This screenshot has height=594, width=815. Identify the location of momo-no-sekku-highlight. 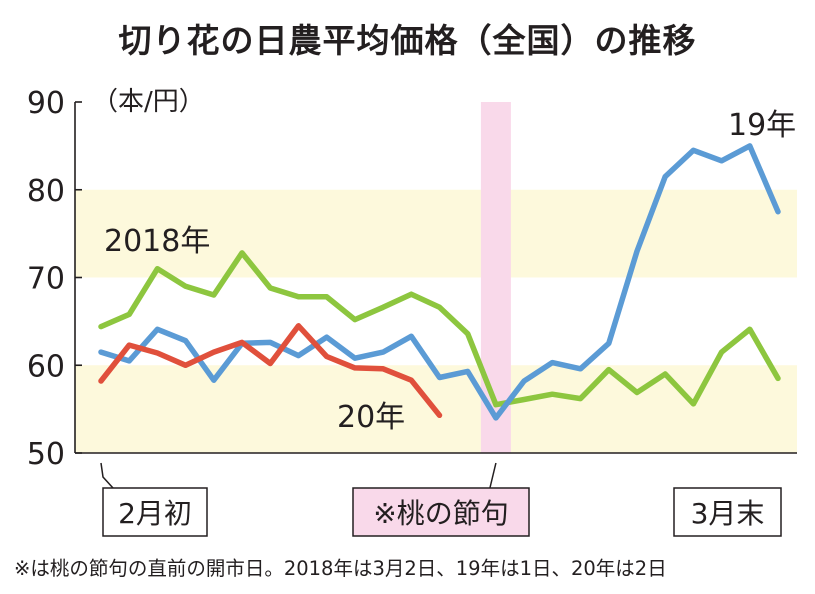
(495, 277).